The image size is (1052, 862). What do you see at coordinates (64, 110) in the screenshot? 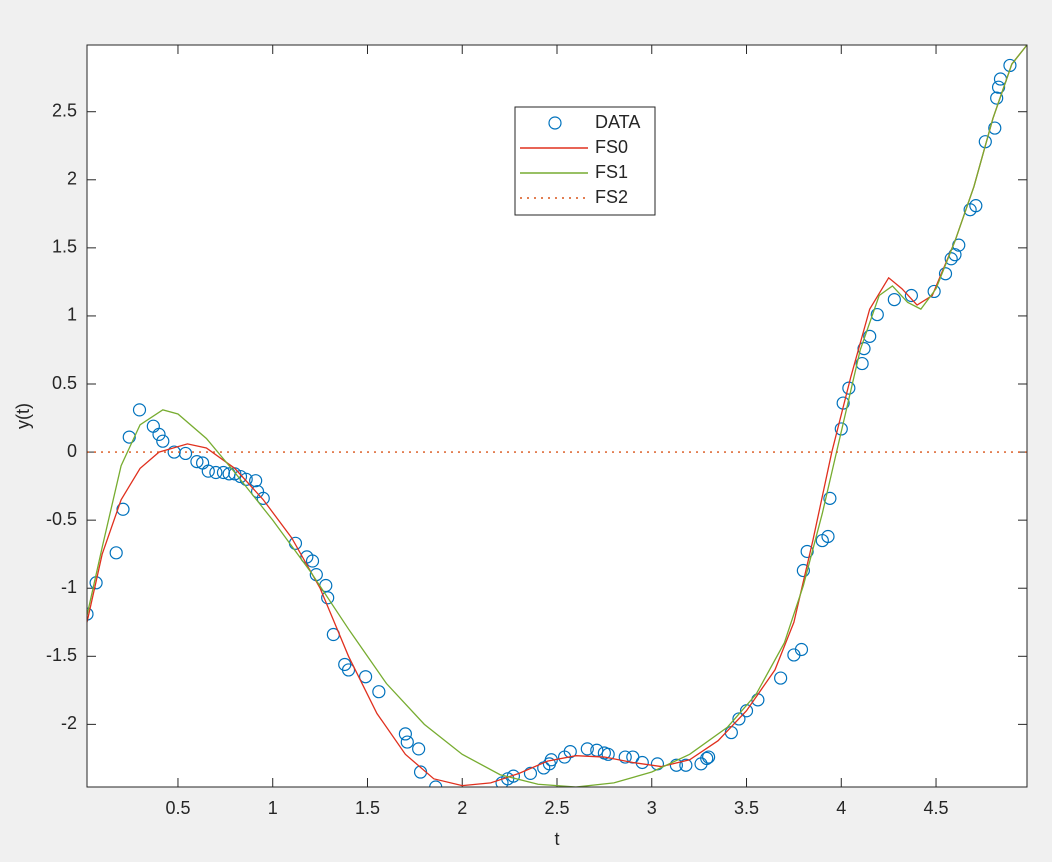
I see `y-tick-label: 2.5` at bounding box center [64, 110].